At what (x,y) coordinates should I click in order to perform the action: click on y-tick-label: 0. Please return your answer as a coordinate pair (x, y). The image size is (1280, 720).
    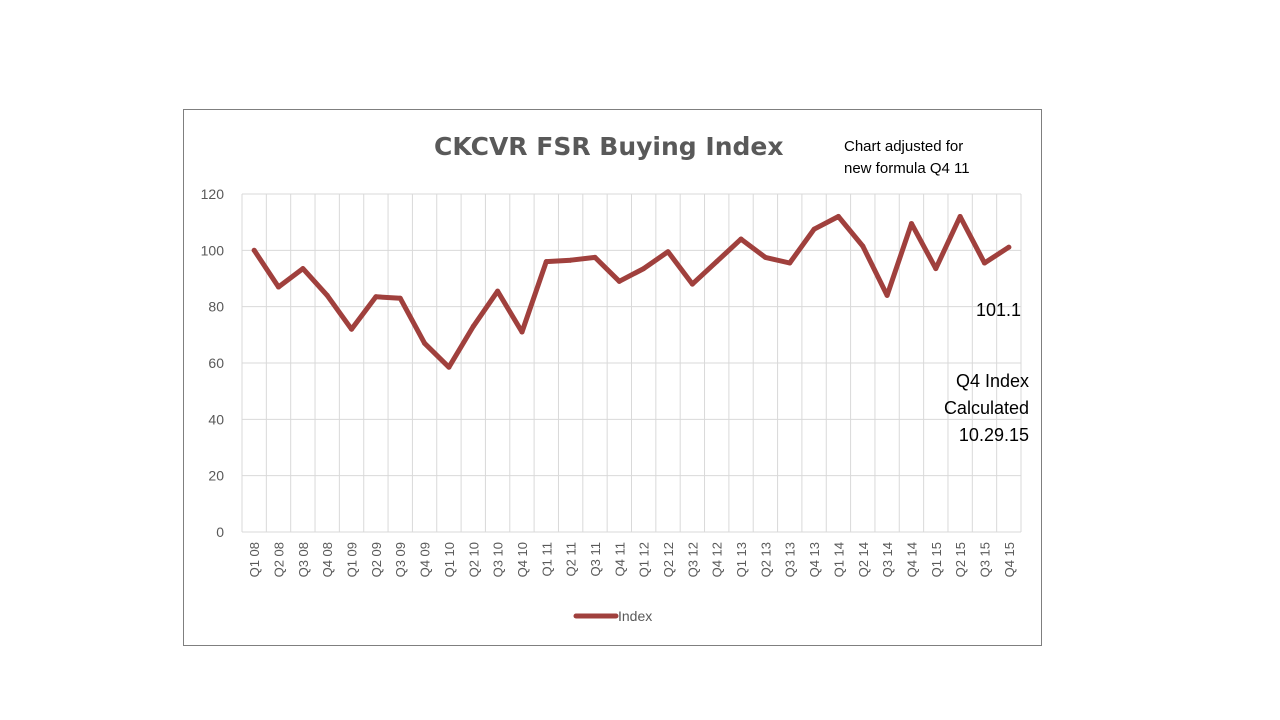
    Looking at the image, I should click on (220, 532).